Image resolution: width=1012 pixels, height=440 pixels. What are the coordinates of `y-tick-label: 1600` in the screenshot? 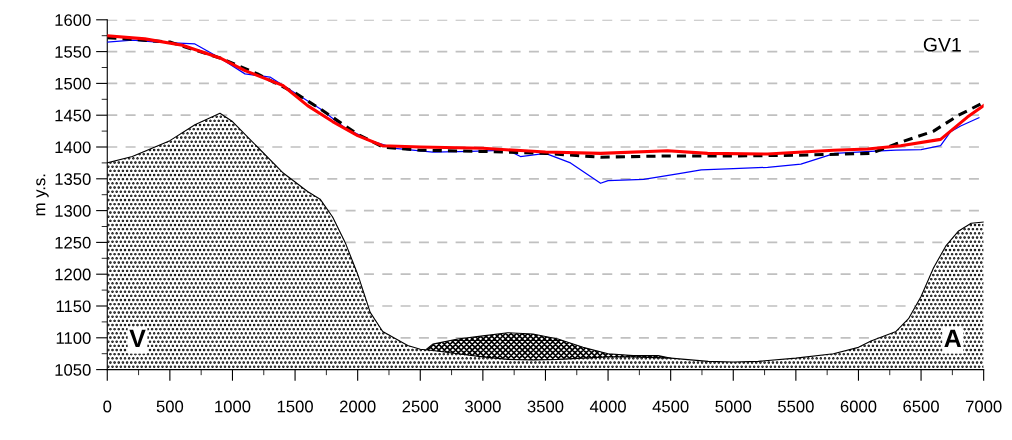 It's located at (73, 20).